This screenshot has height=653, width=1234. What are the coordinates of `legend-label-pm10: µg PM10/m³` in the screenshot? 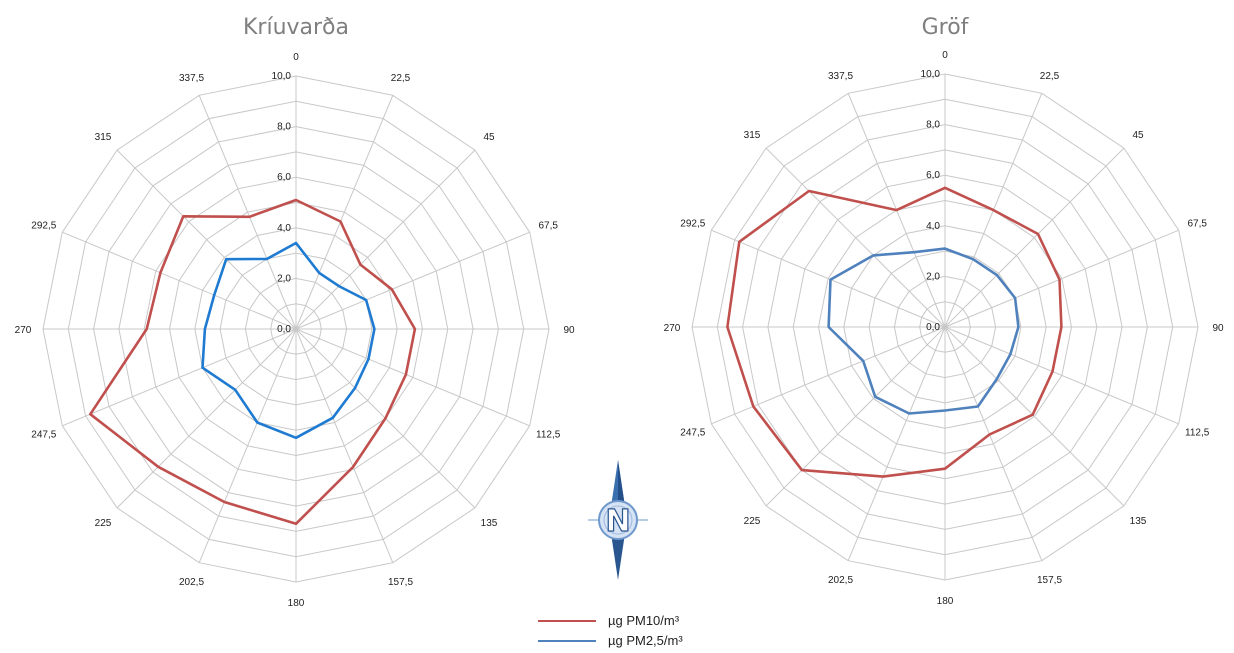 It's located at (644, 620).